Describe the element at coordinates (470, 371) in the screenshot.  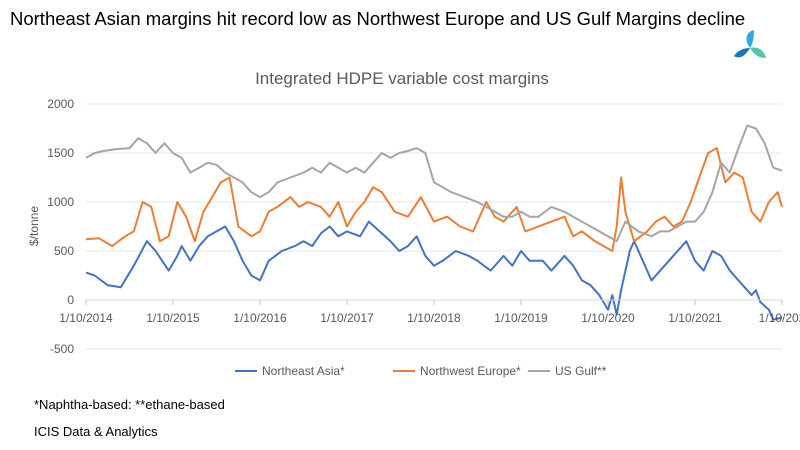
I see `legend-label: Northwest Europe*` at that location.